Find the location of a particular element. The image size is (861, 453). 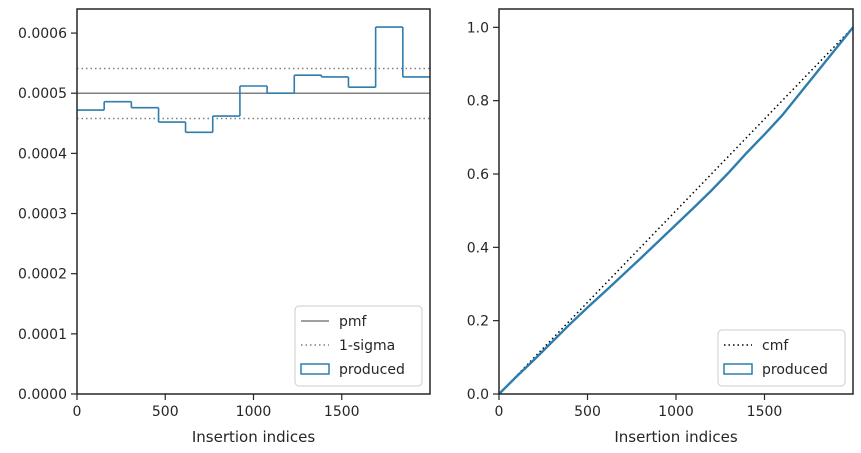

y-tick-label: 0.8 is located at coordinates (478, 102).